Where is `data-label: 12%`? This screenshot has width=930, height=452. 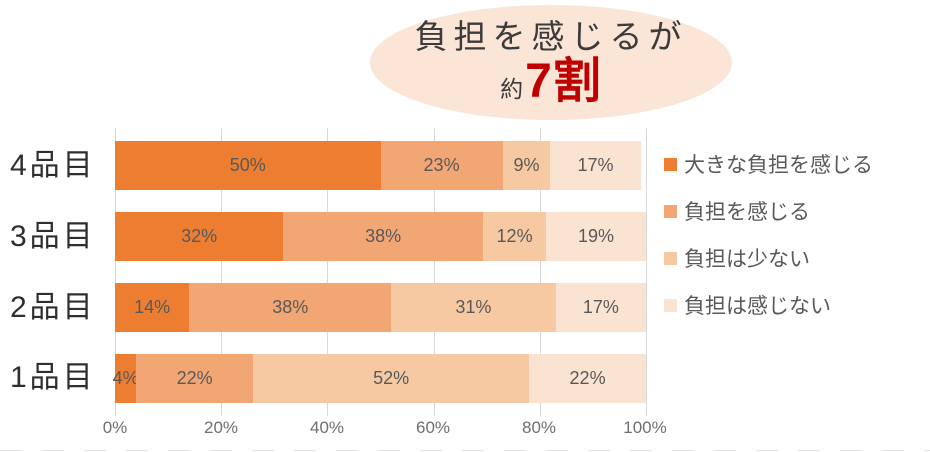 data-label: 12% is located at coordinates (514, 236).